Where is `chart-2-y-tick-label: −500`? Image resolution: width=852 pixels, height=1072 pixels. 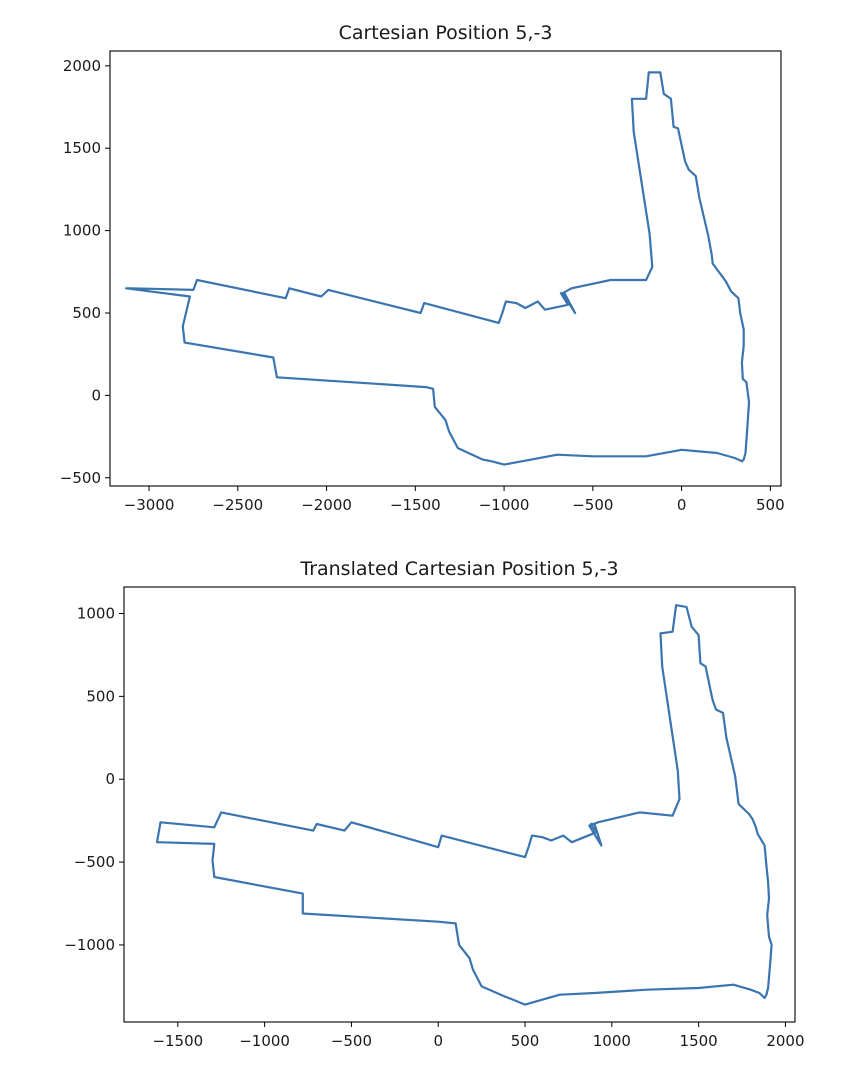 chart-2-y-tick-label: −500 is located at coordinates (94, 862).